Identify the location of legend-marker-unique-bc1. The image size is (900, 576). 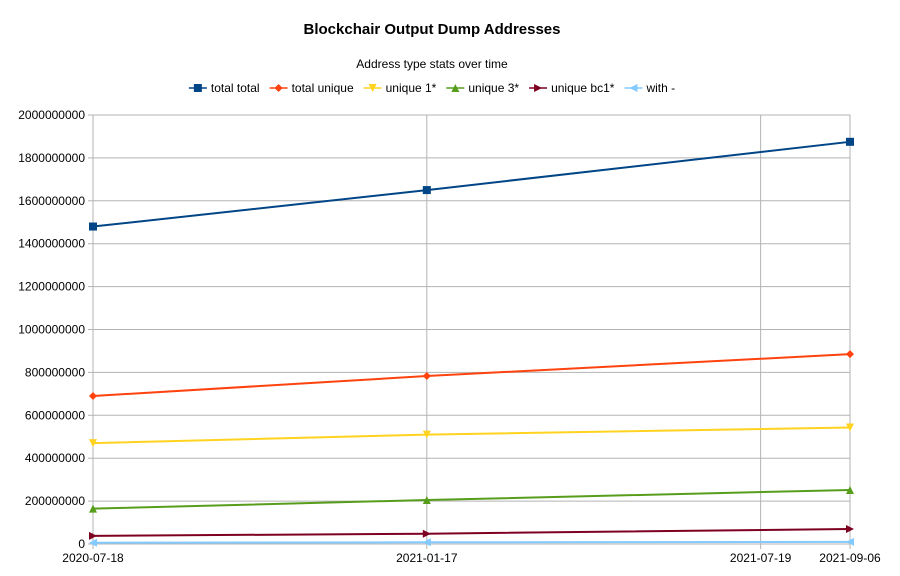
(538, 88).